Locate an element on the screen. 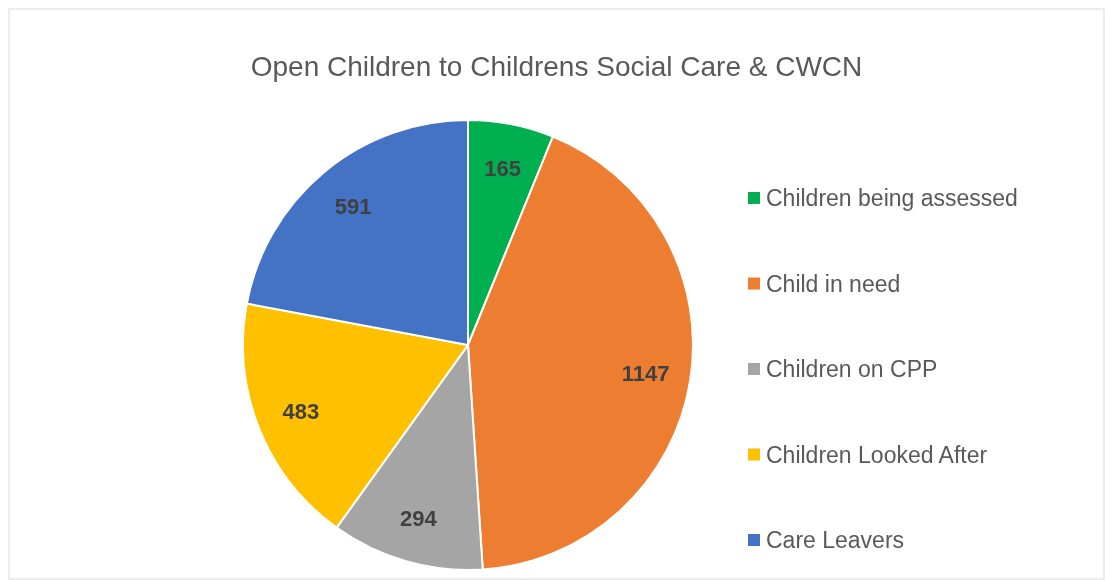 Image resolution: width=1105 pixels, height=580 pixels. legend-label: Children being assessed is located at coordinates (892, 198).